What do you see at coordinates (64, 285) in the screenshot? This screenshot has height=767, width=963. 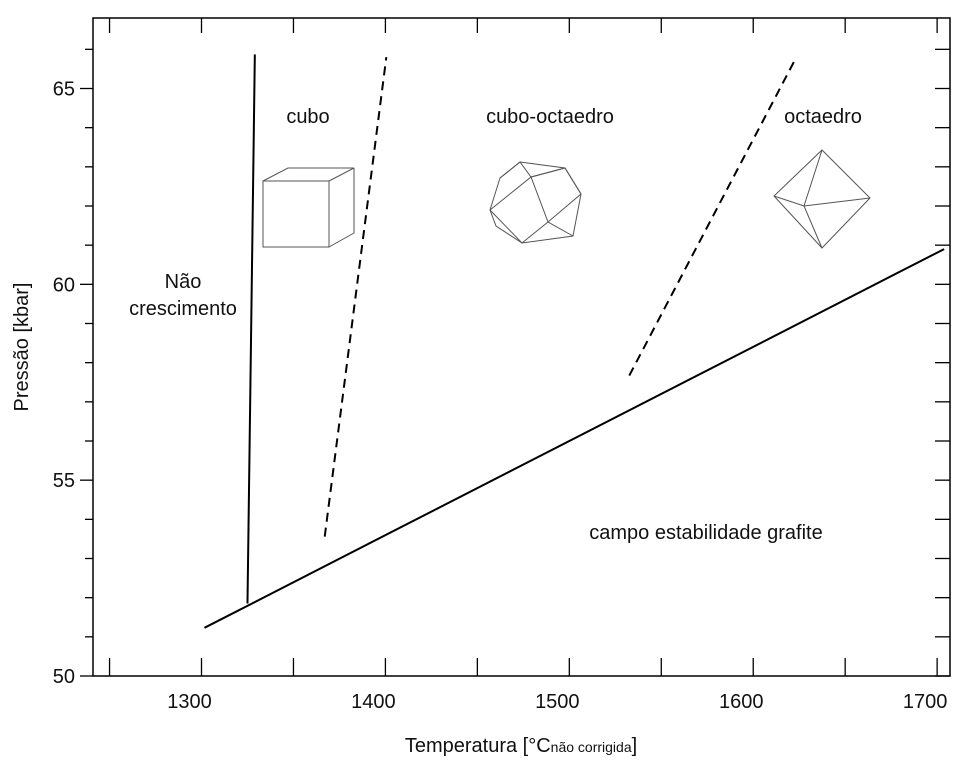 I see `y-tick-label: 60` at bounding box center [64, 285].